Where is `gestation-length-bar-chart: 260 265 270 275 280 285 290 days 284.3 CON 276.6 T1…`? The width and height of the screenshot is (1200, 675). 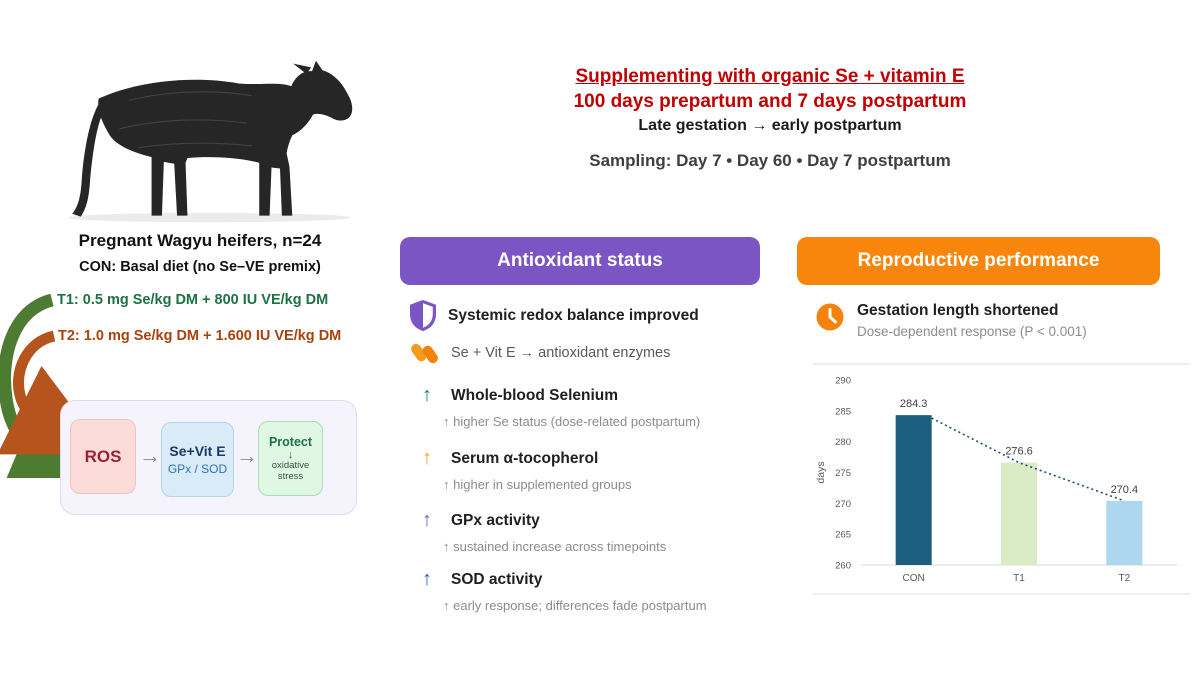
gestation-length-bar-chart: 260 265 270 275 280 285 290 days 284.3 CON 276.6 T1… is located at coordinates (996, 480).